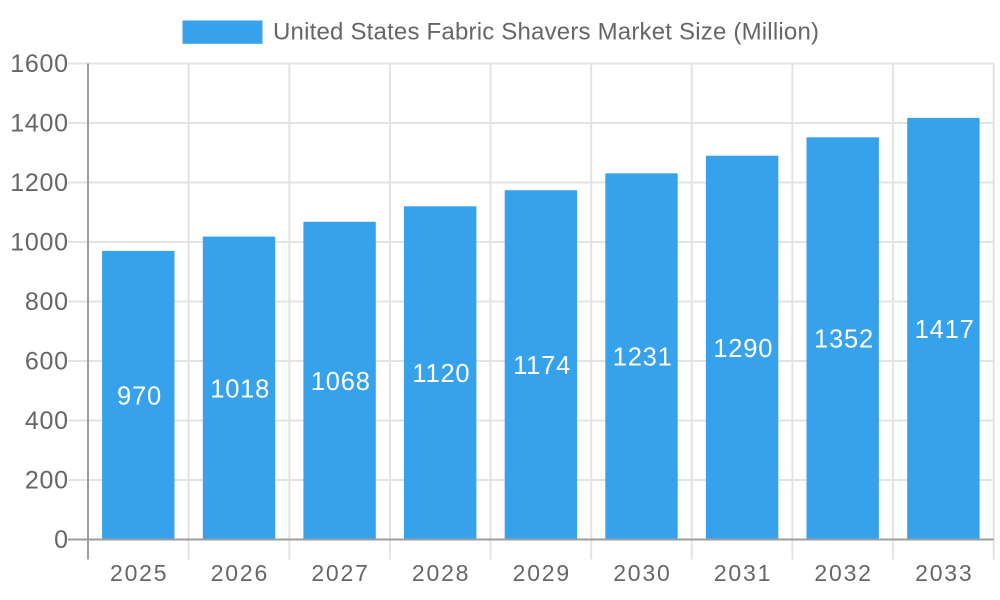 This screenshot has width=1000, height=600. Describe the element at coordinates (945, 330) in the screenshot. I see `svg-text: 1417` at that location.